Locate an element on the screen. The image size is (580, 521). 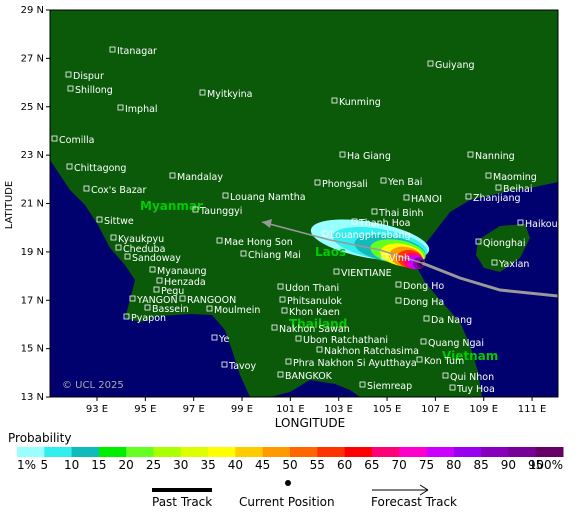
legend-label: 1% is located at coordinates (26, 465).